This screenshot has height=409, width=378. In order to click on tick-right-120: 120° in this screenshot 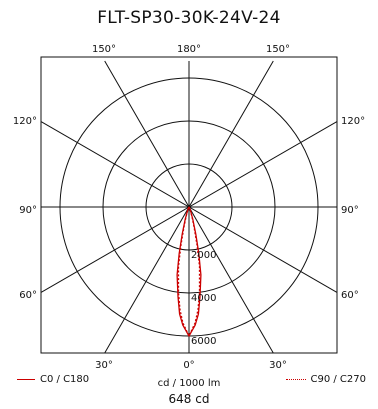, I will do `click(353, 121)`.